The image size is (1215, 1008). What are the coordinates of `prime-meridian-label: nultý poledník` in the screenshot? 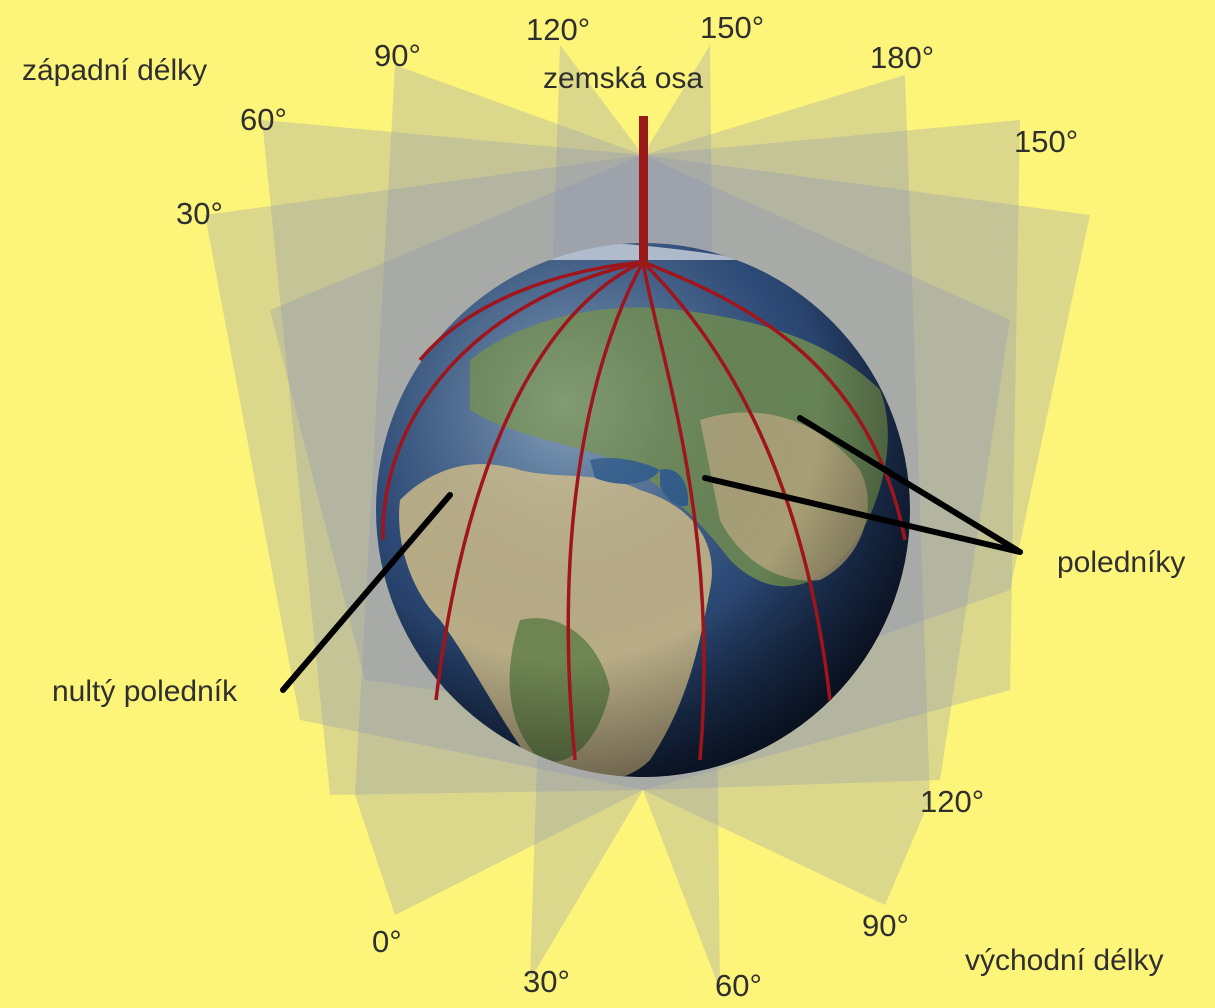 It's located at (145, 691).